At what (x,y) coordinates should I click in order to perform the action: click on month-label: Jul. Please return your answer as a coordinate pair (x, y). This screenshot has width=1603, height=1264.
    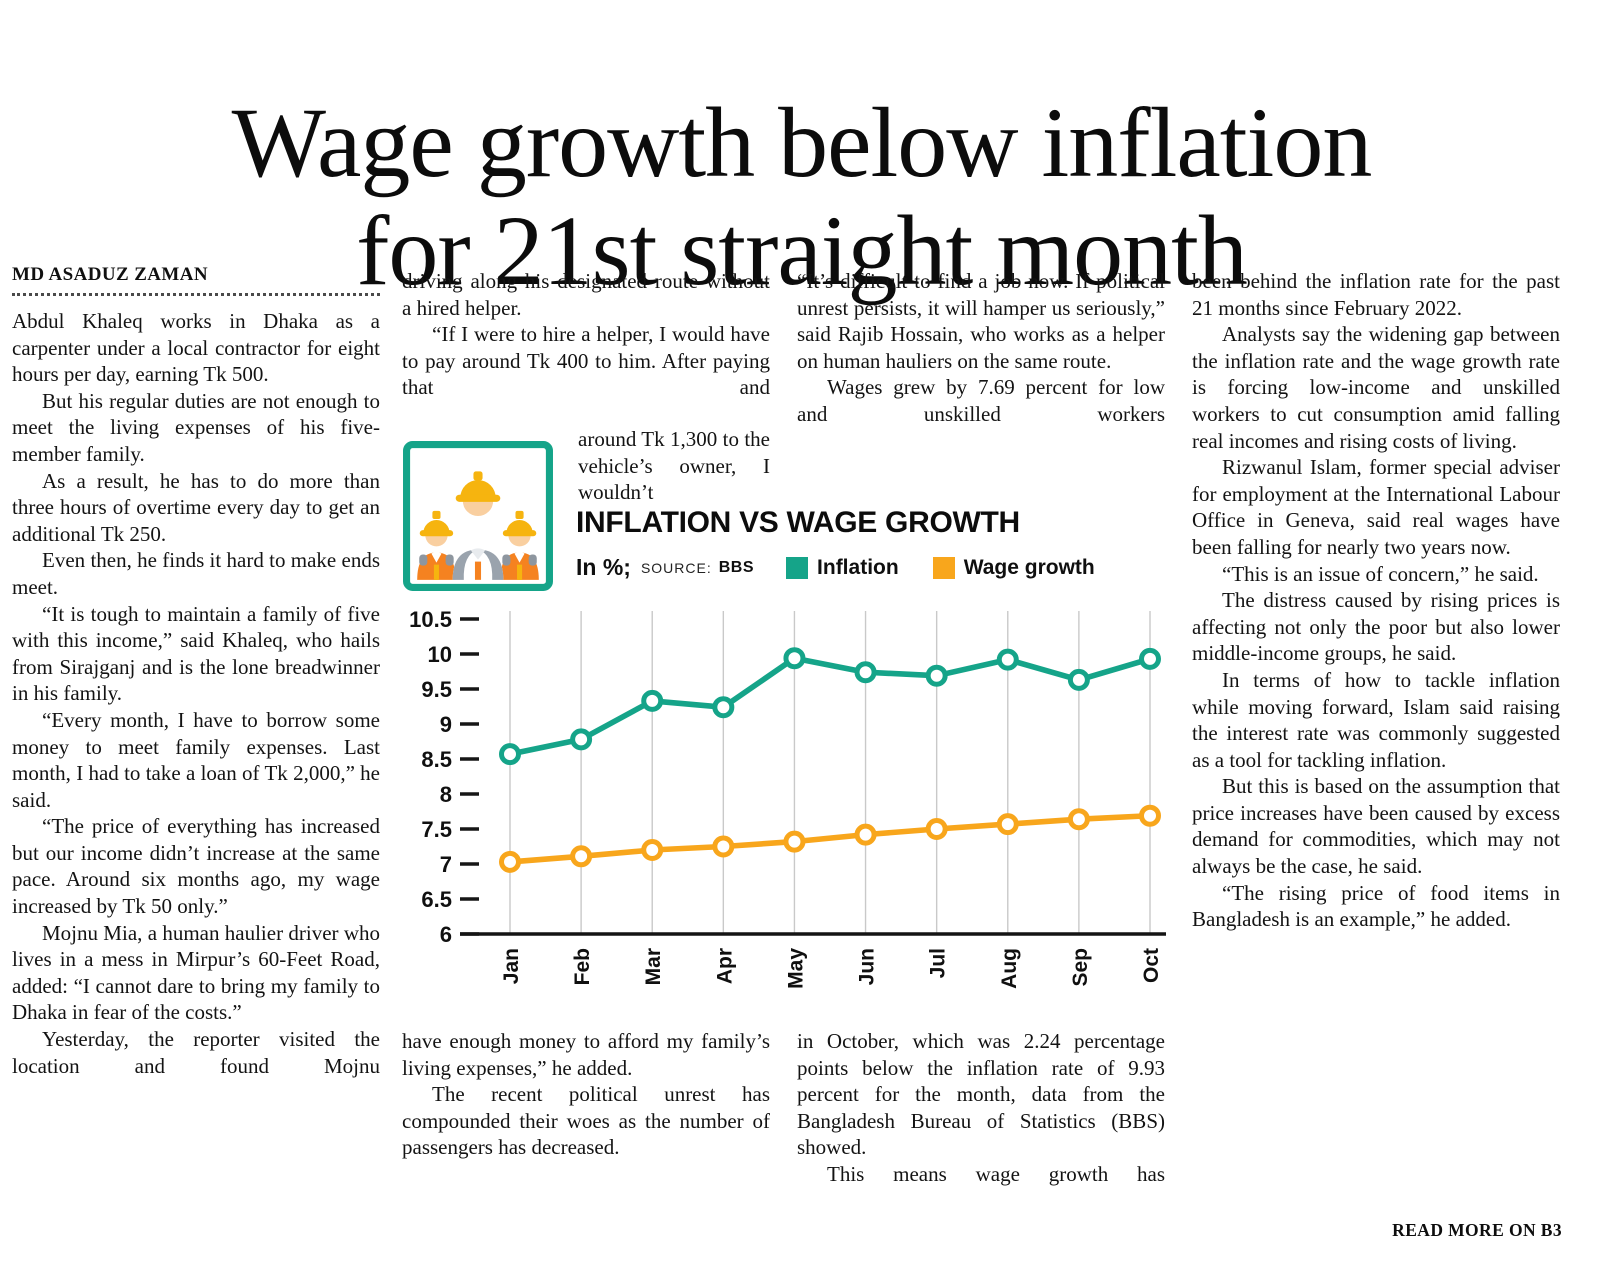
    Looking at the image, I should click on (938, 963).